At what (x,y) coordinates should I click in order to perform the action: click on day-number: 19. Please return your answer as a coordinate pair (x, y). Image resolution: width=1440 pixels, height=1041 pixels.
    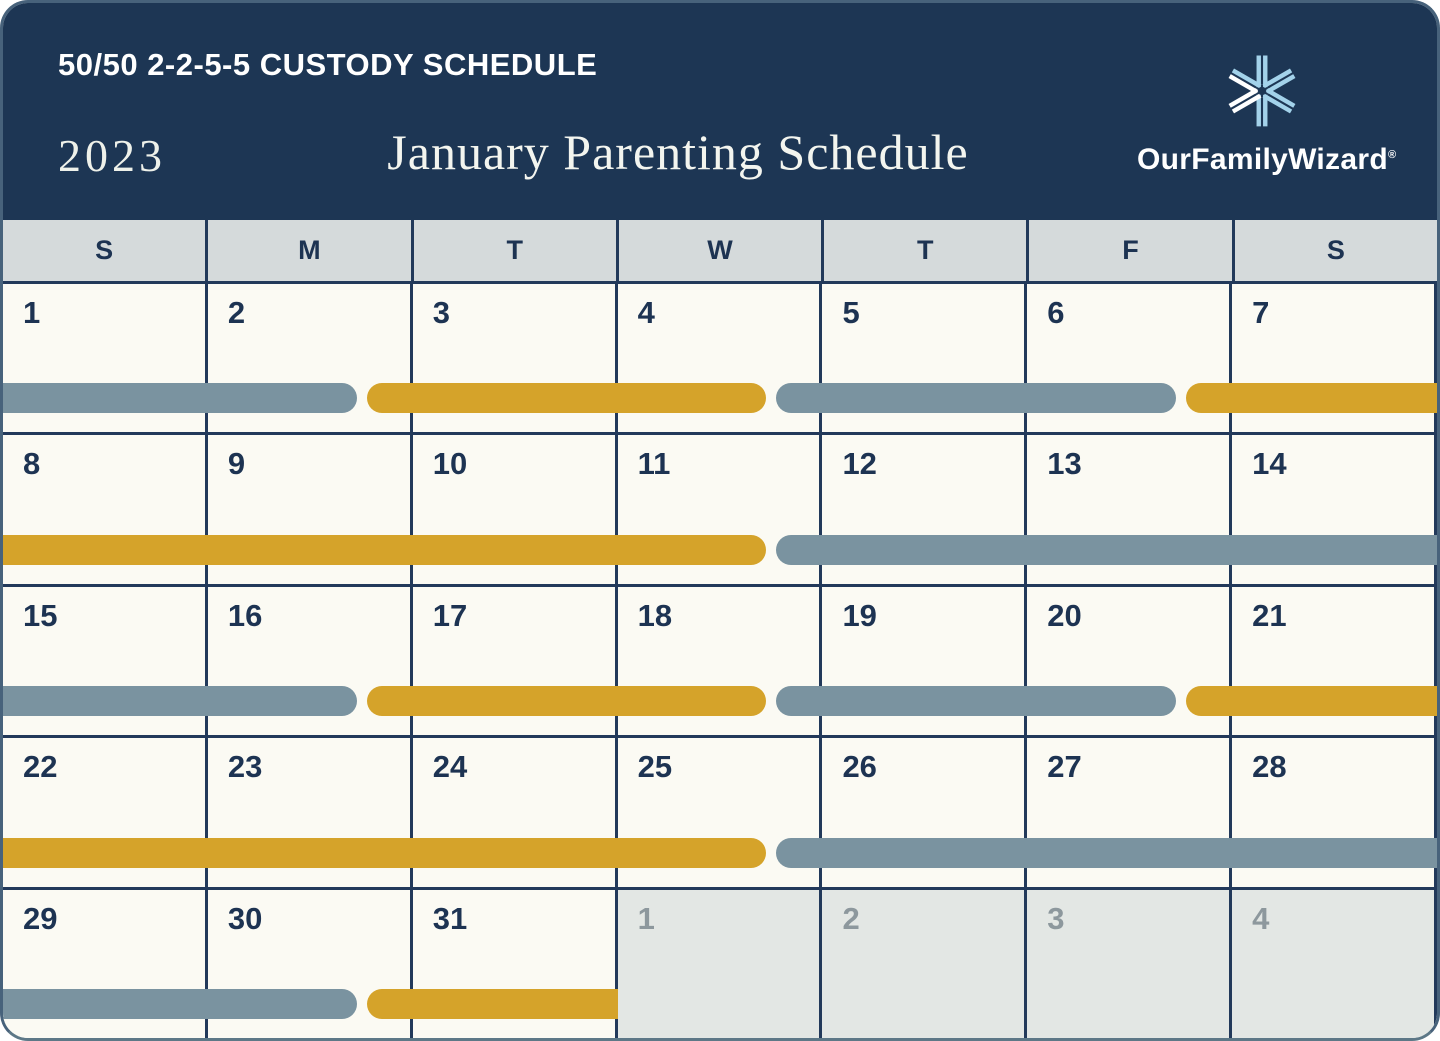
    Looking at the image, I should click on (859, 615).